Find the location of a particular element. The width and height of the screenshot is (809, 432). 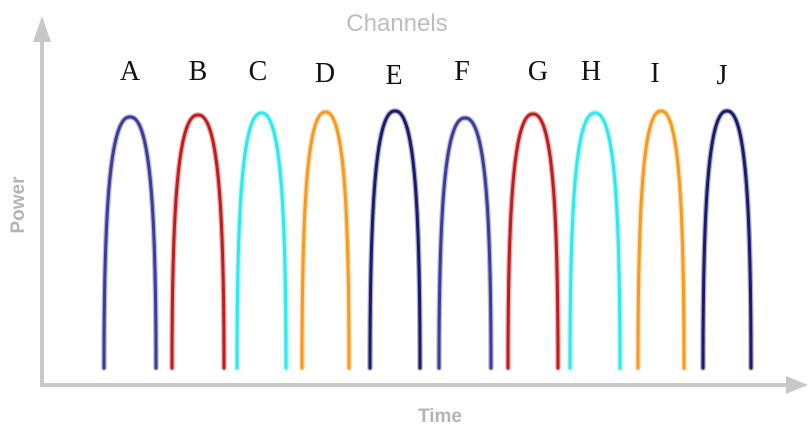

channel-label-b: B is located at coordinates (198, 71).